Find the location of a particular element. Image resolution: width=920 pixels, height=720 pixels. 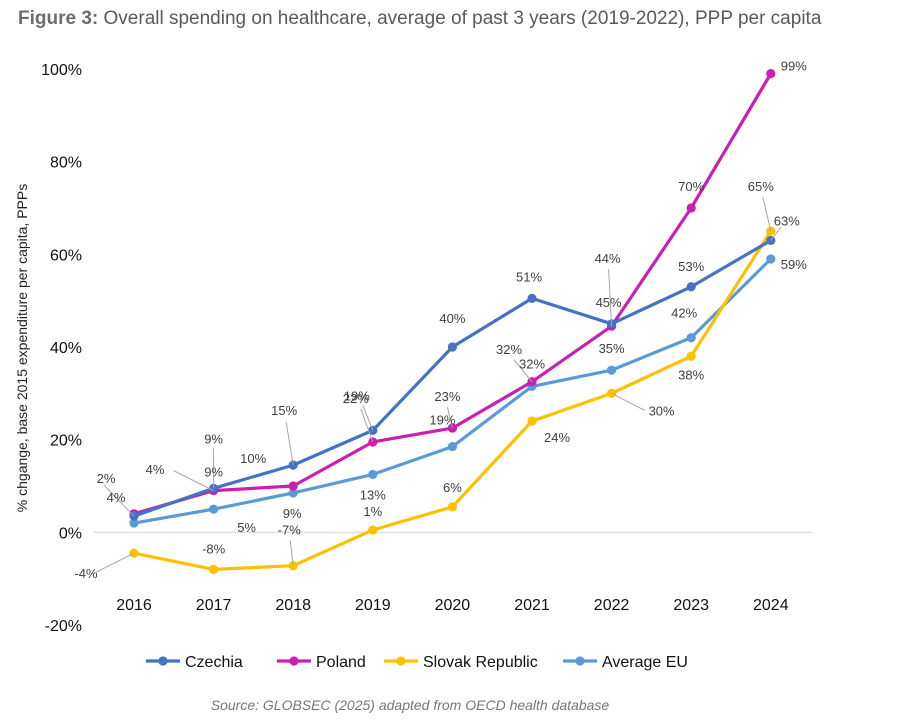

data-label: -8% is located at coordinates (214, 548).